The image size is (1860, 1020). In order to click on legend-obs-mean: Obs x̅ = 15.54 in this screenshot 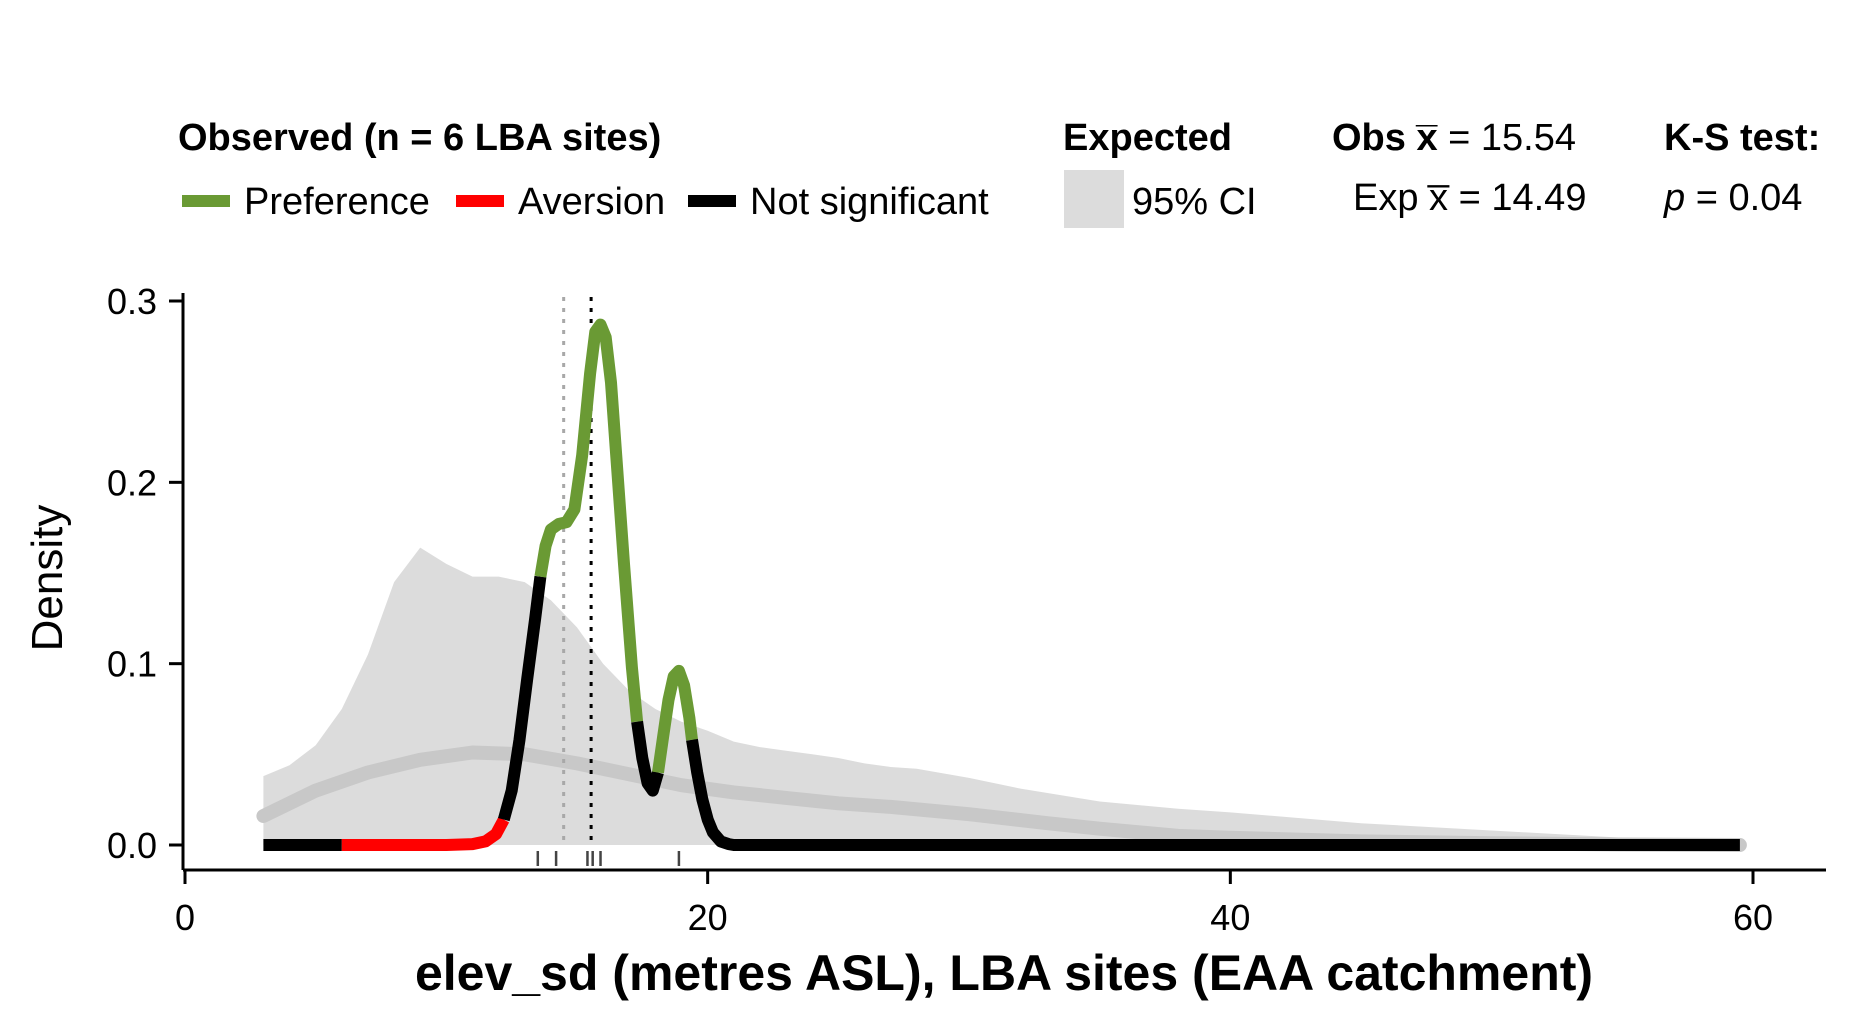, I will do `click(1454, 138)`.